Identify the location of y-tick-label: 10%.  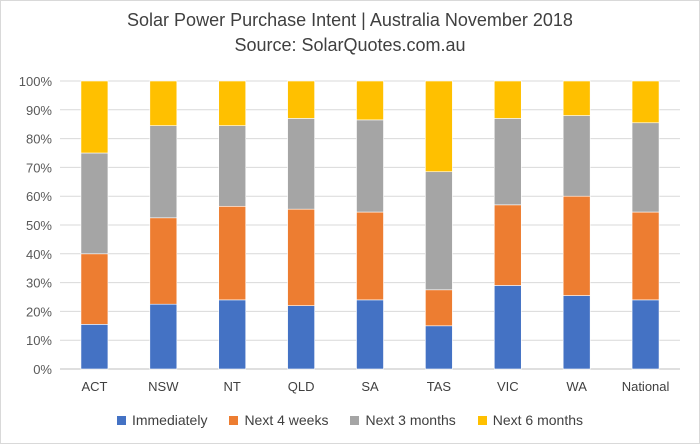
(39, 340).